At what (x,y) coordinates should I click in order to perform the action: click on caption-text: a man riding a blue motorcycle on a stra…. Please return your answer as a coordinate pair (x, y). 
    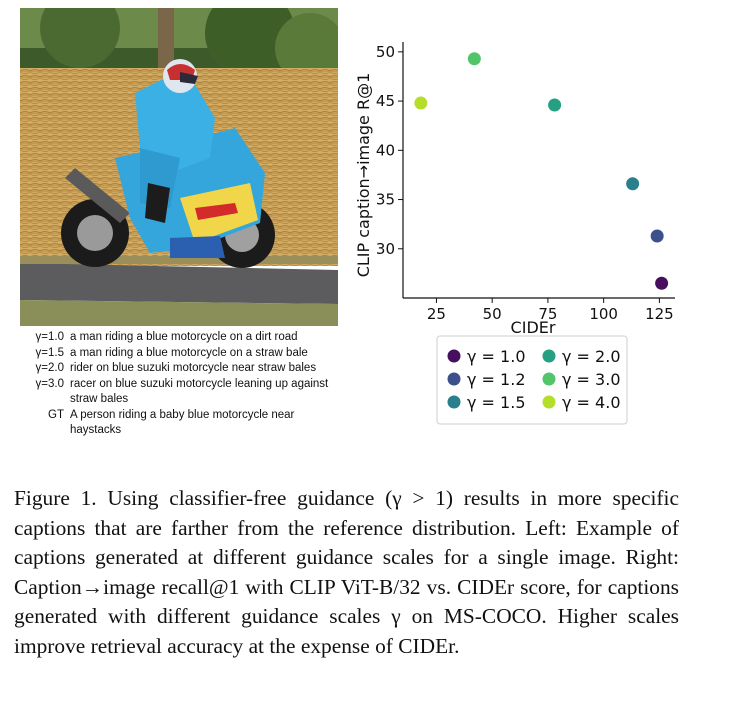
    Looking at the image, I should click on (189, 352).